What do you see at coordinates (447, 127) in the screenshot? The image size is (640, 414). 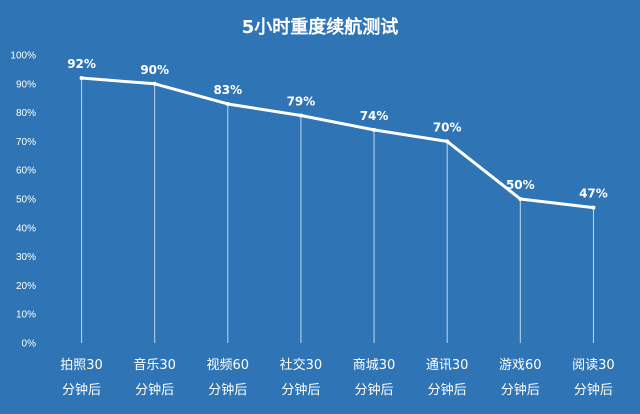 I see `data-label: 70%` at bounding box center [447, 127].